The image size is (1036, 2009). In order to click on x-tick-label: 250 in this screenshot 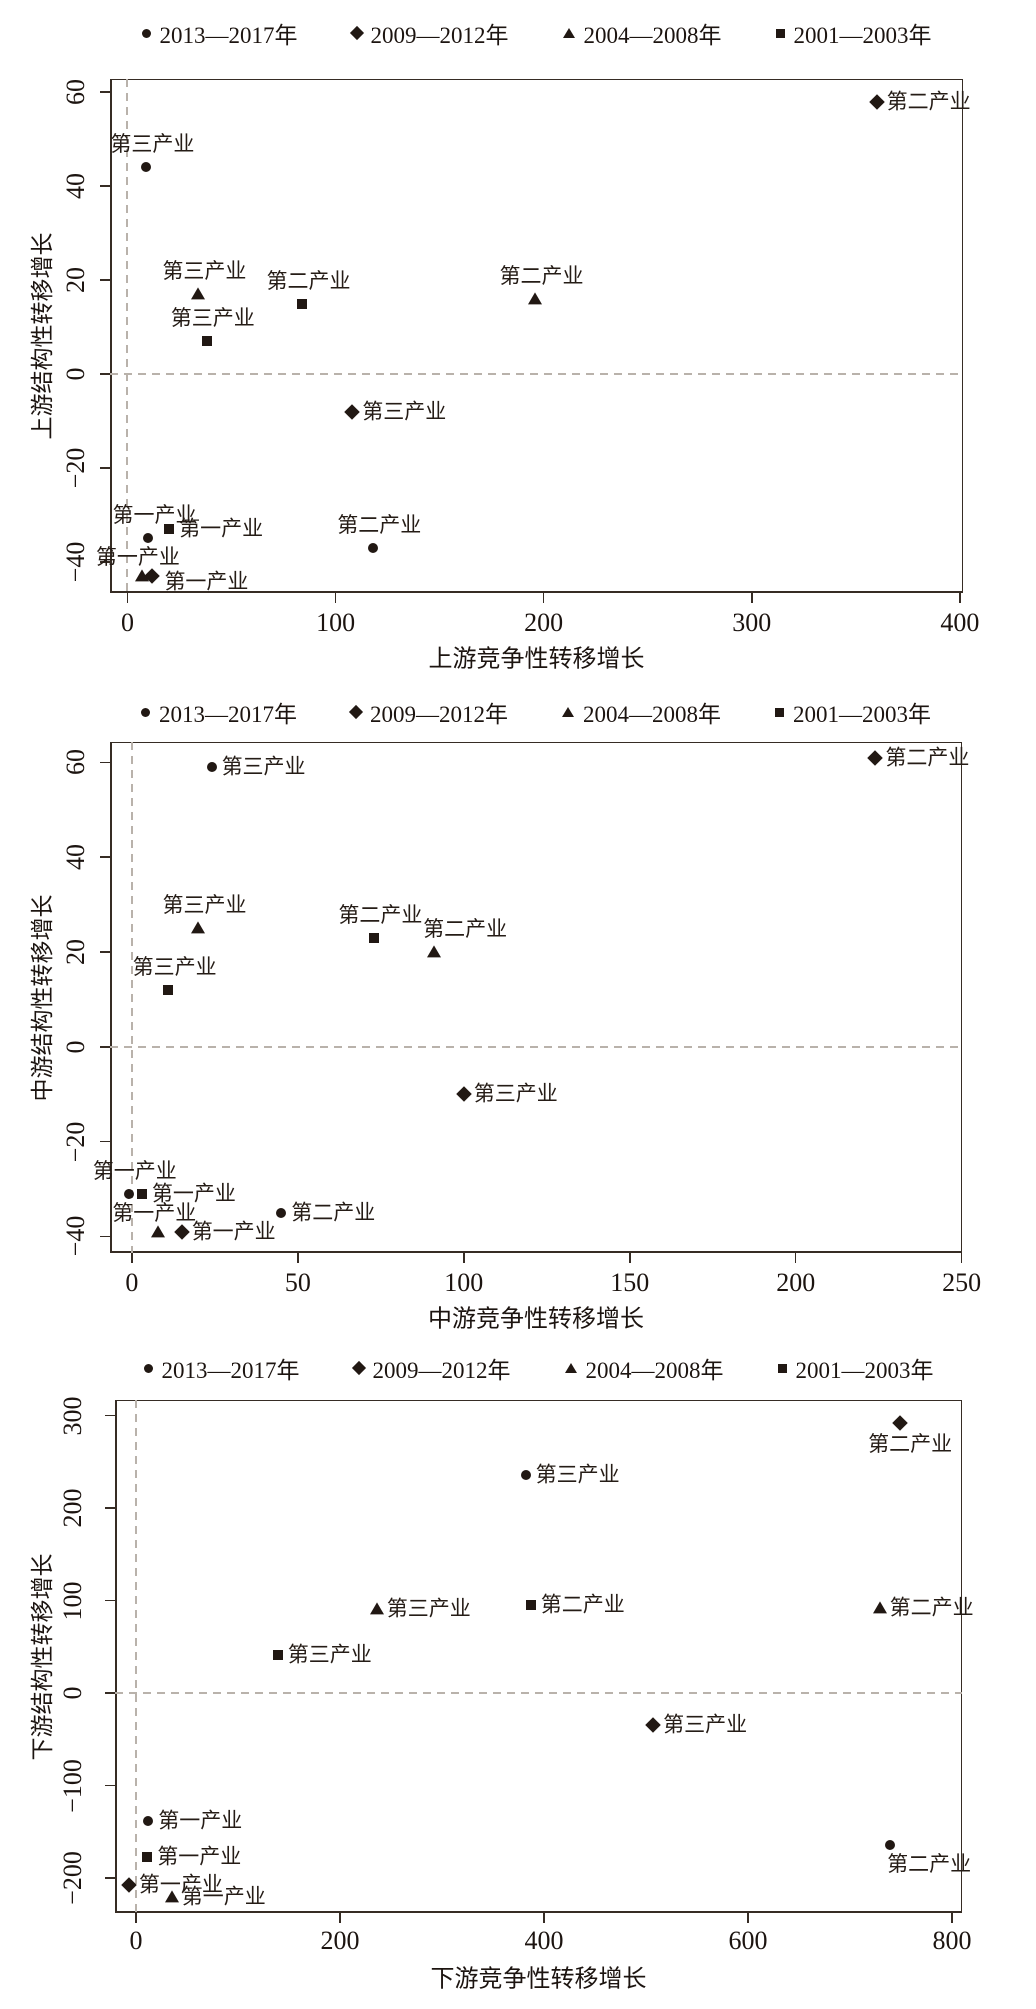, I will do `click(962, 1282)`.